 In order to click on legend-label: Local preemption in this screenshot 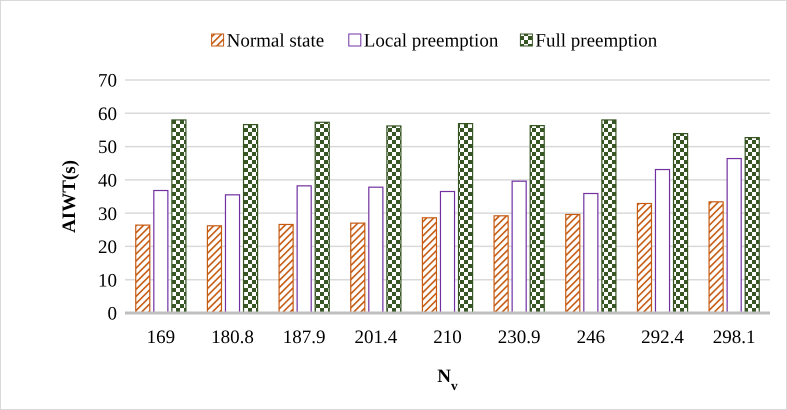, I will do `click(431, 41)`.